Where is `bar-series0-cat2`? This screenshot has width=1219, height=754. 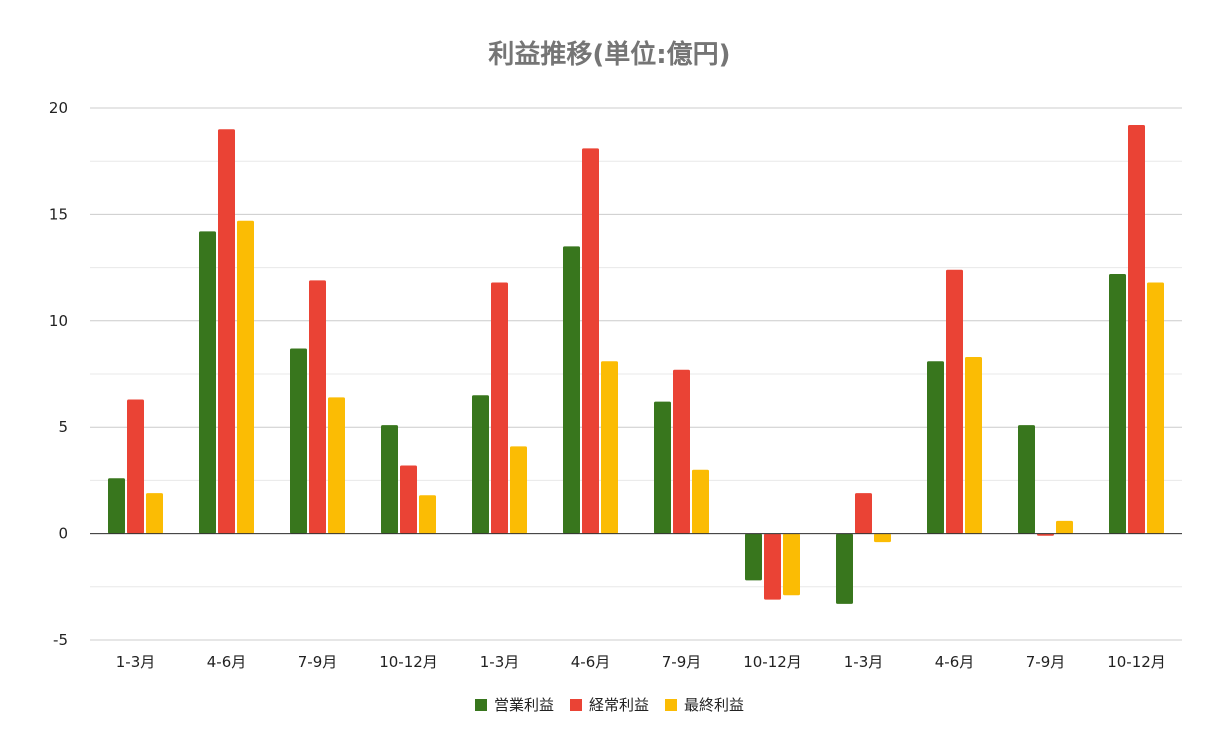 bar-series0-cat2 is located at coordinates (298, 441).